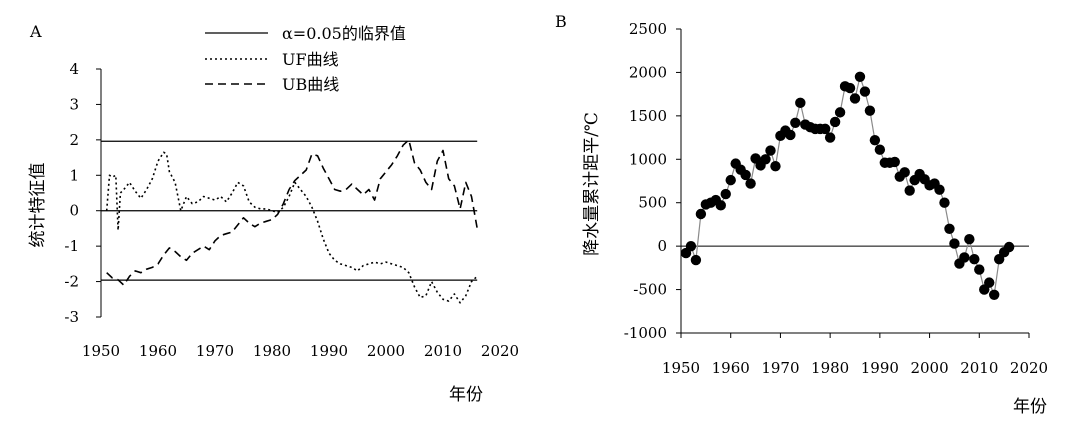 This screenshot has width=1068, height=423. What do you see at coordinates (38, 205) in the screenshot?
I see `panel-a-y-label: 统计特征值` at bounding box center [38, 205].